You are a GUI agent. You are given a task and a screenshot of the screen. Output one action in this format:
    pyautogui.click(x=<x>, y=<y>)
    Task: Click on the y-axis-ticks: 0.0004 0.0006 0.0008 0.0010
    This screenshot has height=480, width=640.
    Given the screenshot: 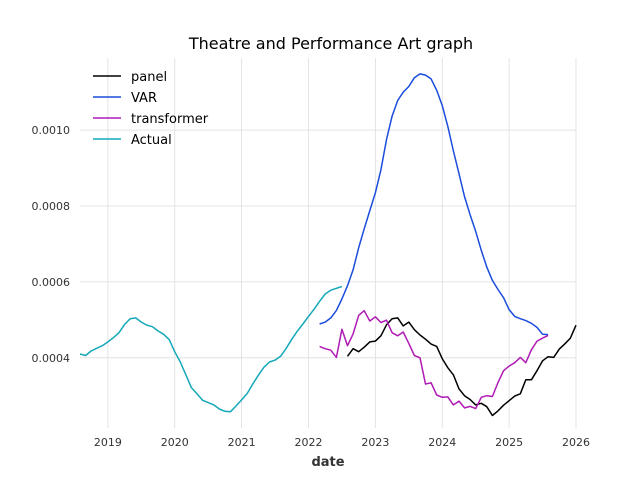 What is the action you would take?
    pyautogui.click(x=51, y=244)
    